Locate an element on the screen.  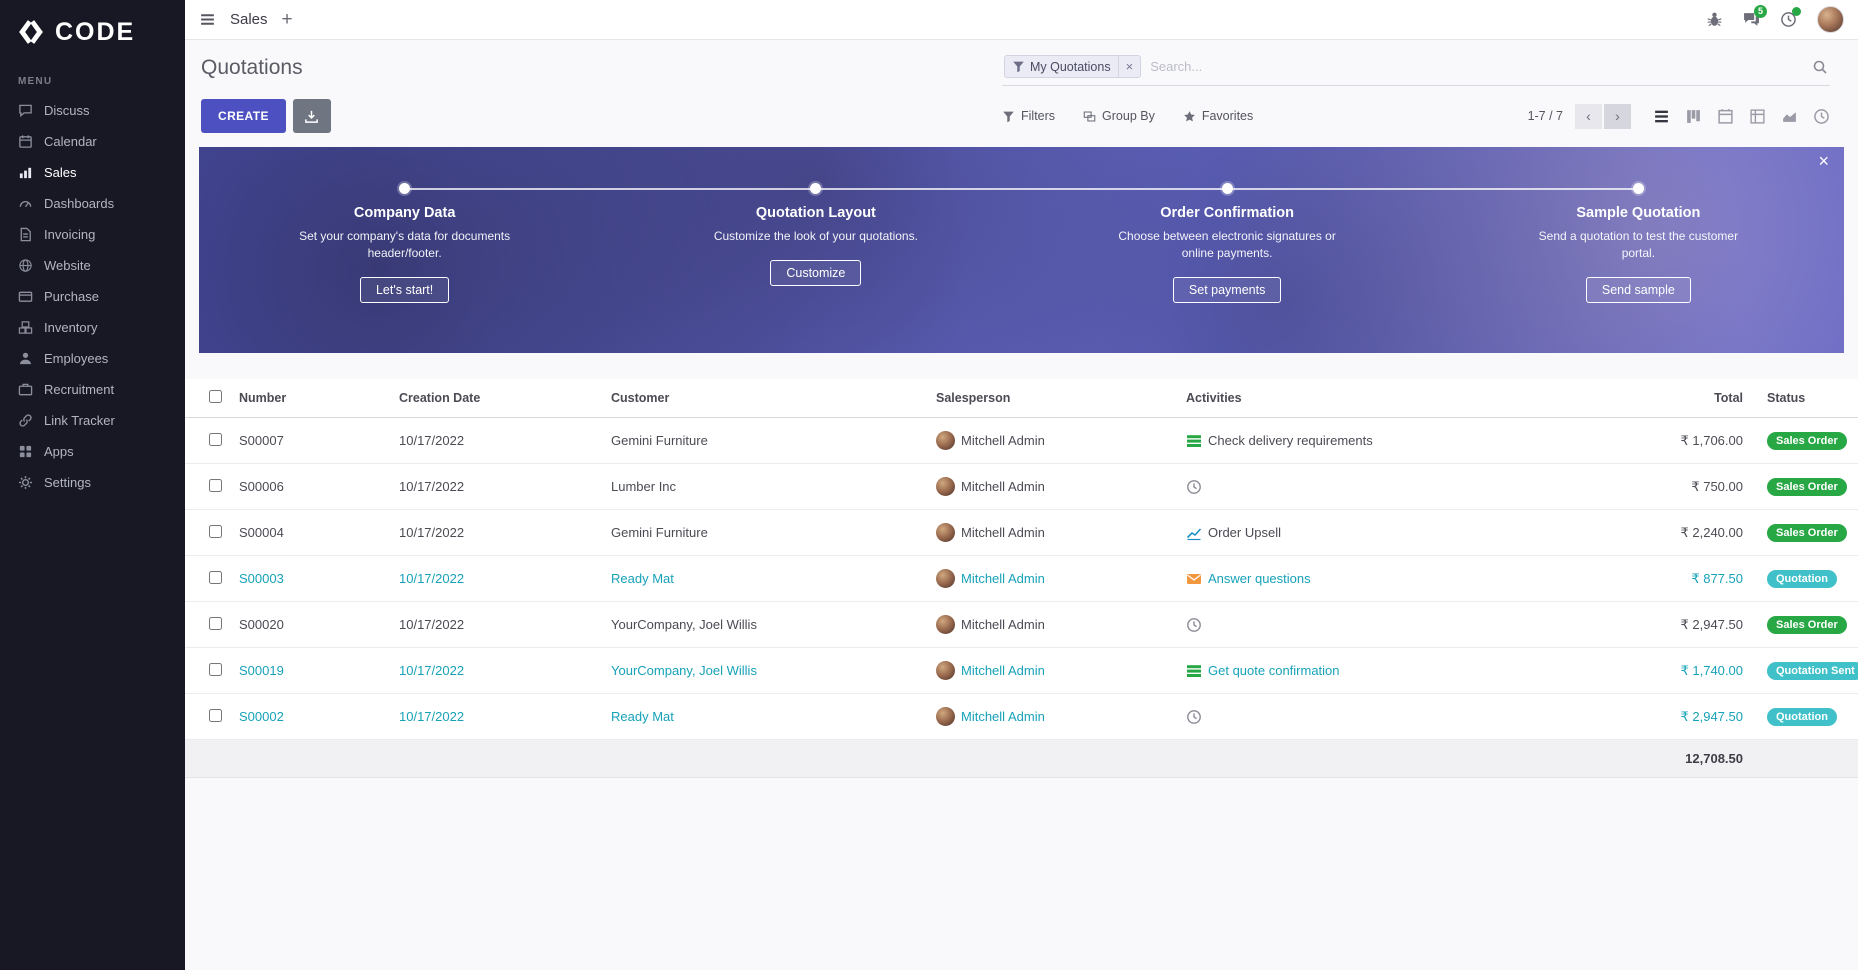
app-logo: CODE is located at coordinates (92, 32).